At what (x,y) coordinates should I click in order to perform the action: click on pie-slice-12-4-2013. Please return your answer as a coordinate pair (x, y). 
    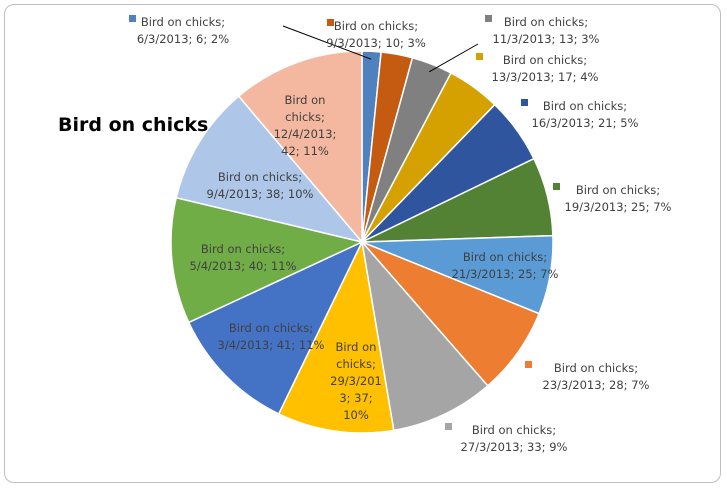
    Looking at the image, I should click on (300, 147).